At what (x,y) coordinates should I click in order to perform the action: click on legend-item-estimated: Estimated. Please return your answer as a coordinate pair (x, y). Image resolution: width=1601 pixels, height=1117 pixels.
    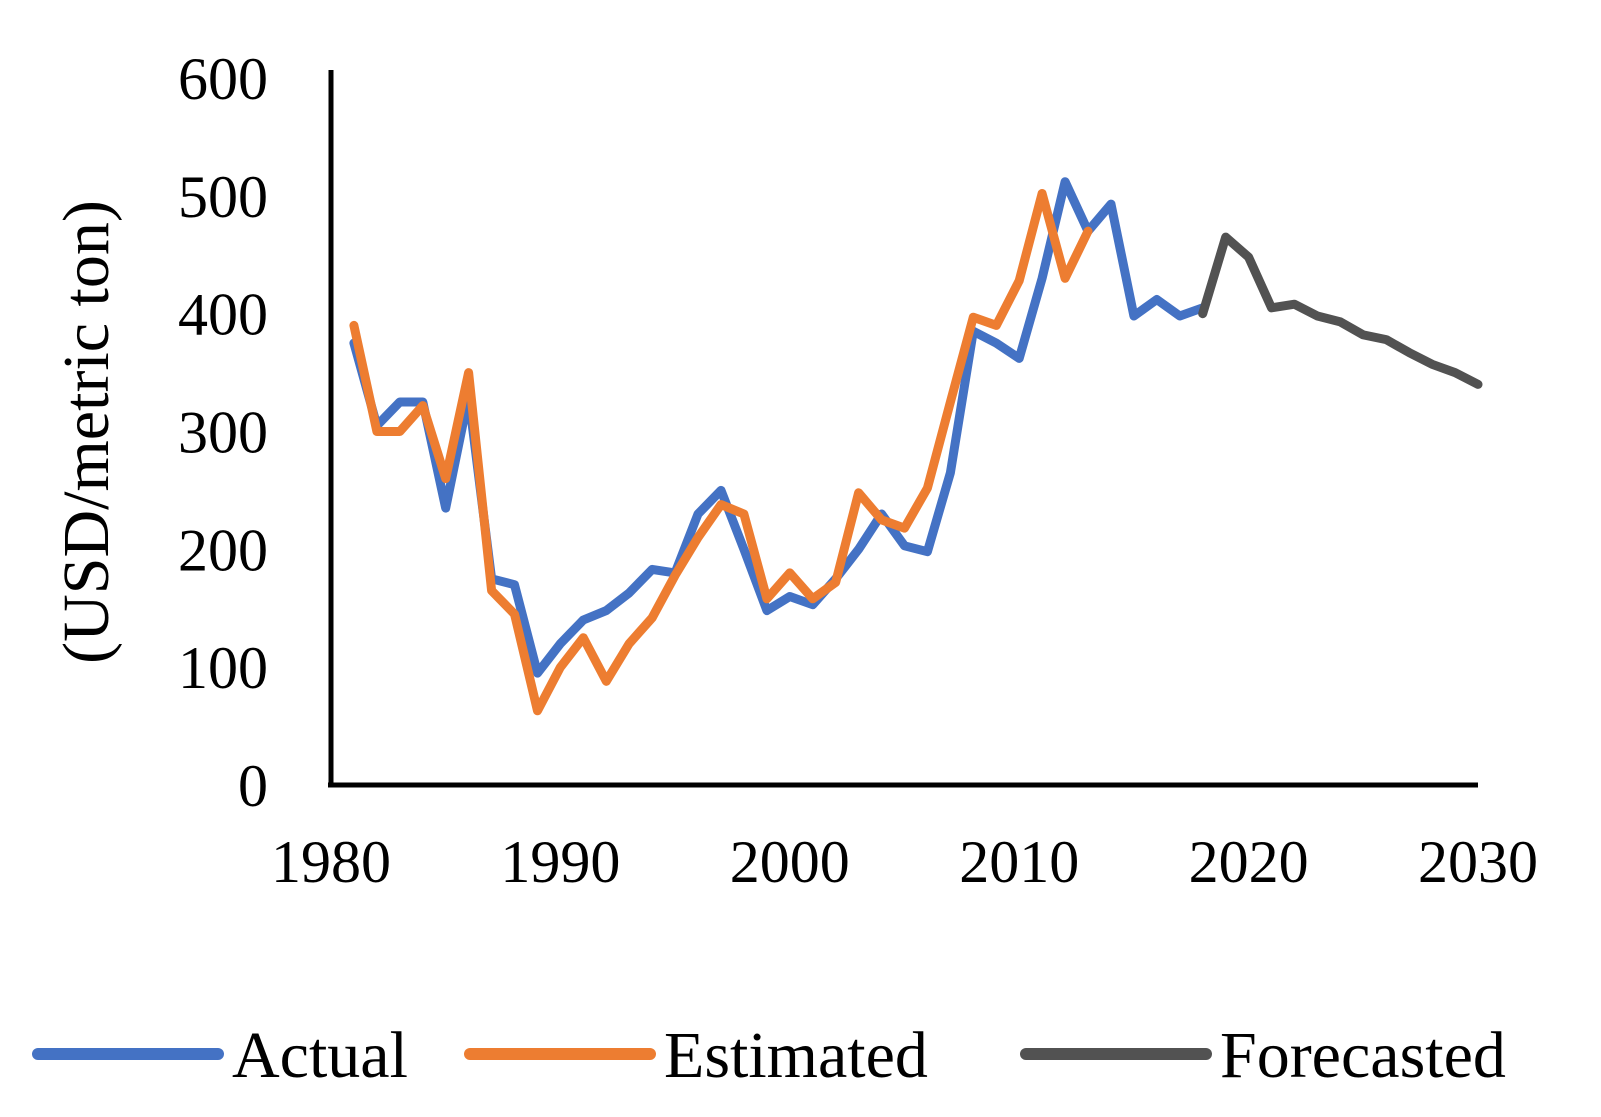
    Looking at the image, I should click on (696, 1055).